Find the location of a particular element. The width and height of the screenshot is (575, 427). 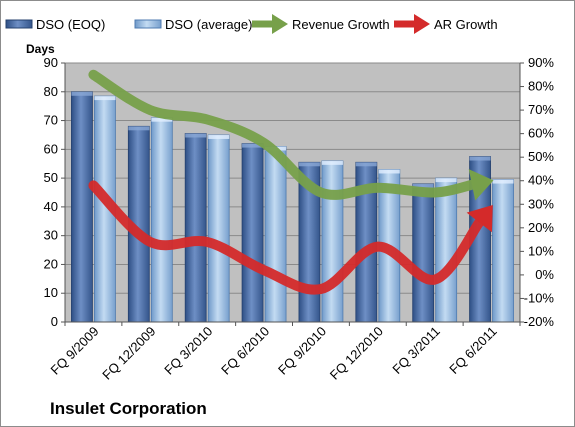

arrowhead-ar-growth is located at coordinates (479, 219).